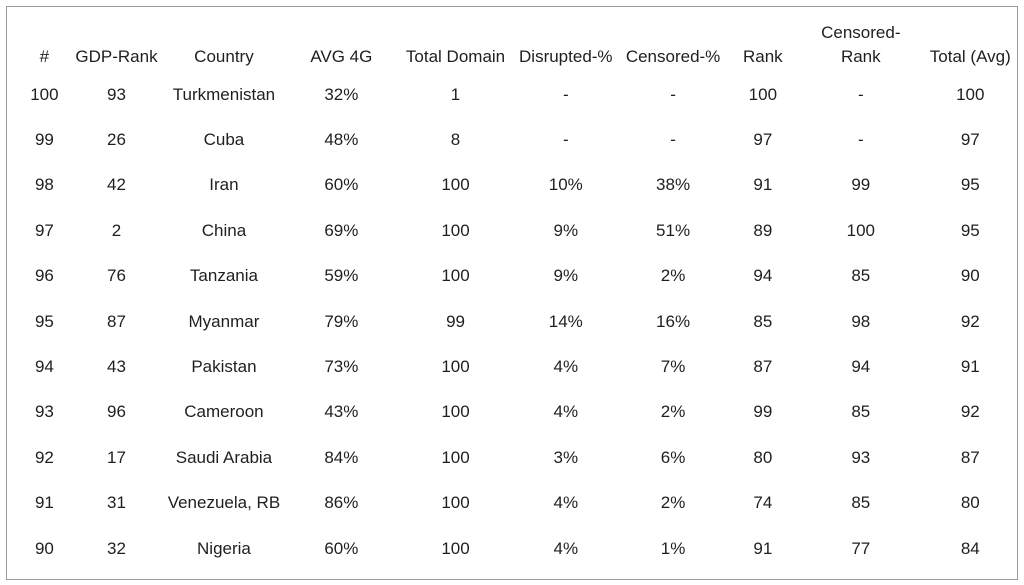  I want to click on header-disrupted-pct: Disrupted-%, so click(566, 56).